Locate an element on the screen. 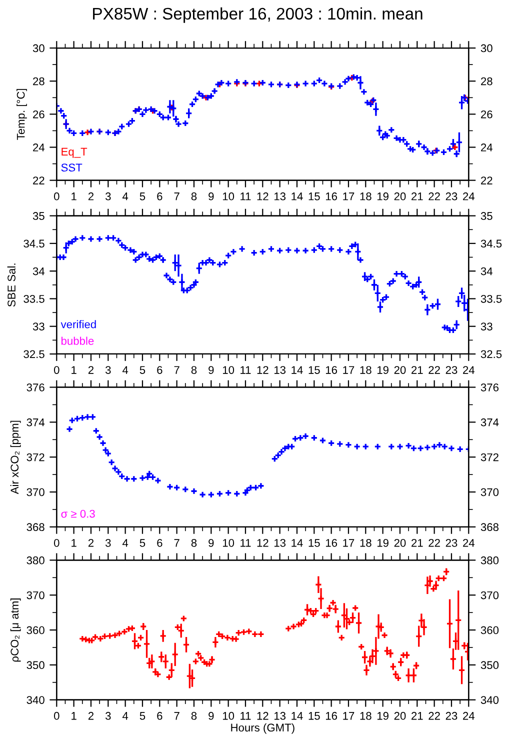  y-tick-label: 28 is located at coordinates (38, 81).